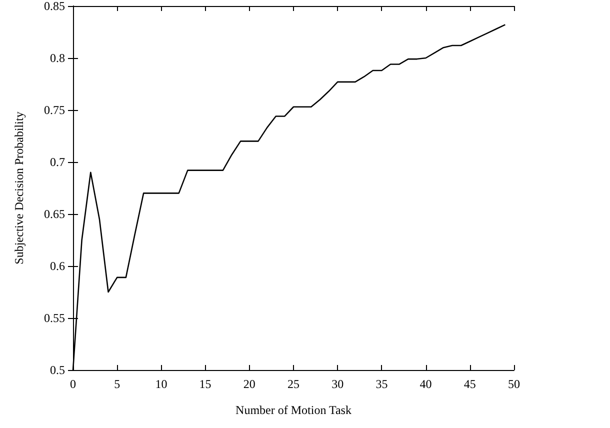 This screenshot has height=428, width=610. Describe the element at coordinates (338, 384) in the screenshot. I see `x-tick-label: 30` at that location.